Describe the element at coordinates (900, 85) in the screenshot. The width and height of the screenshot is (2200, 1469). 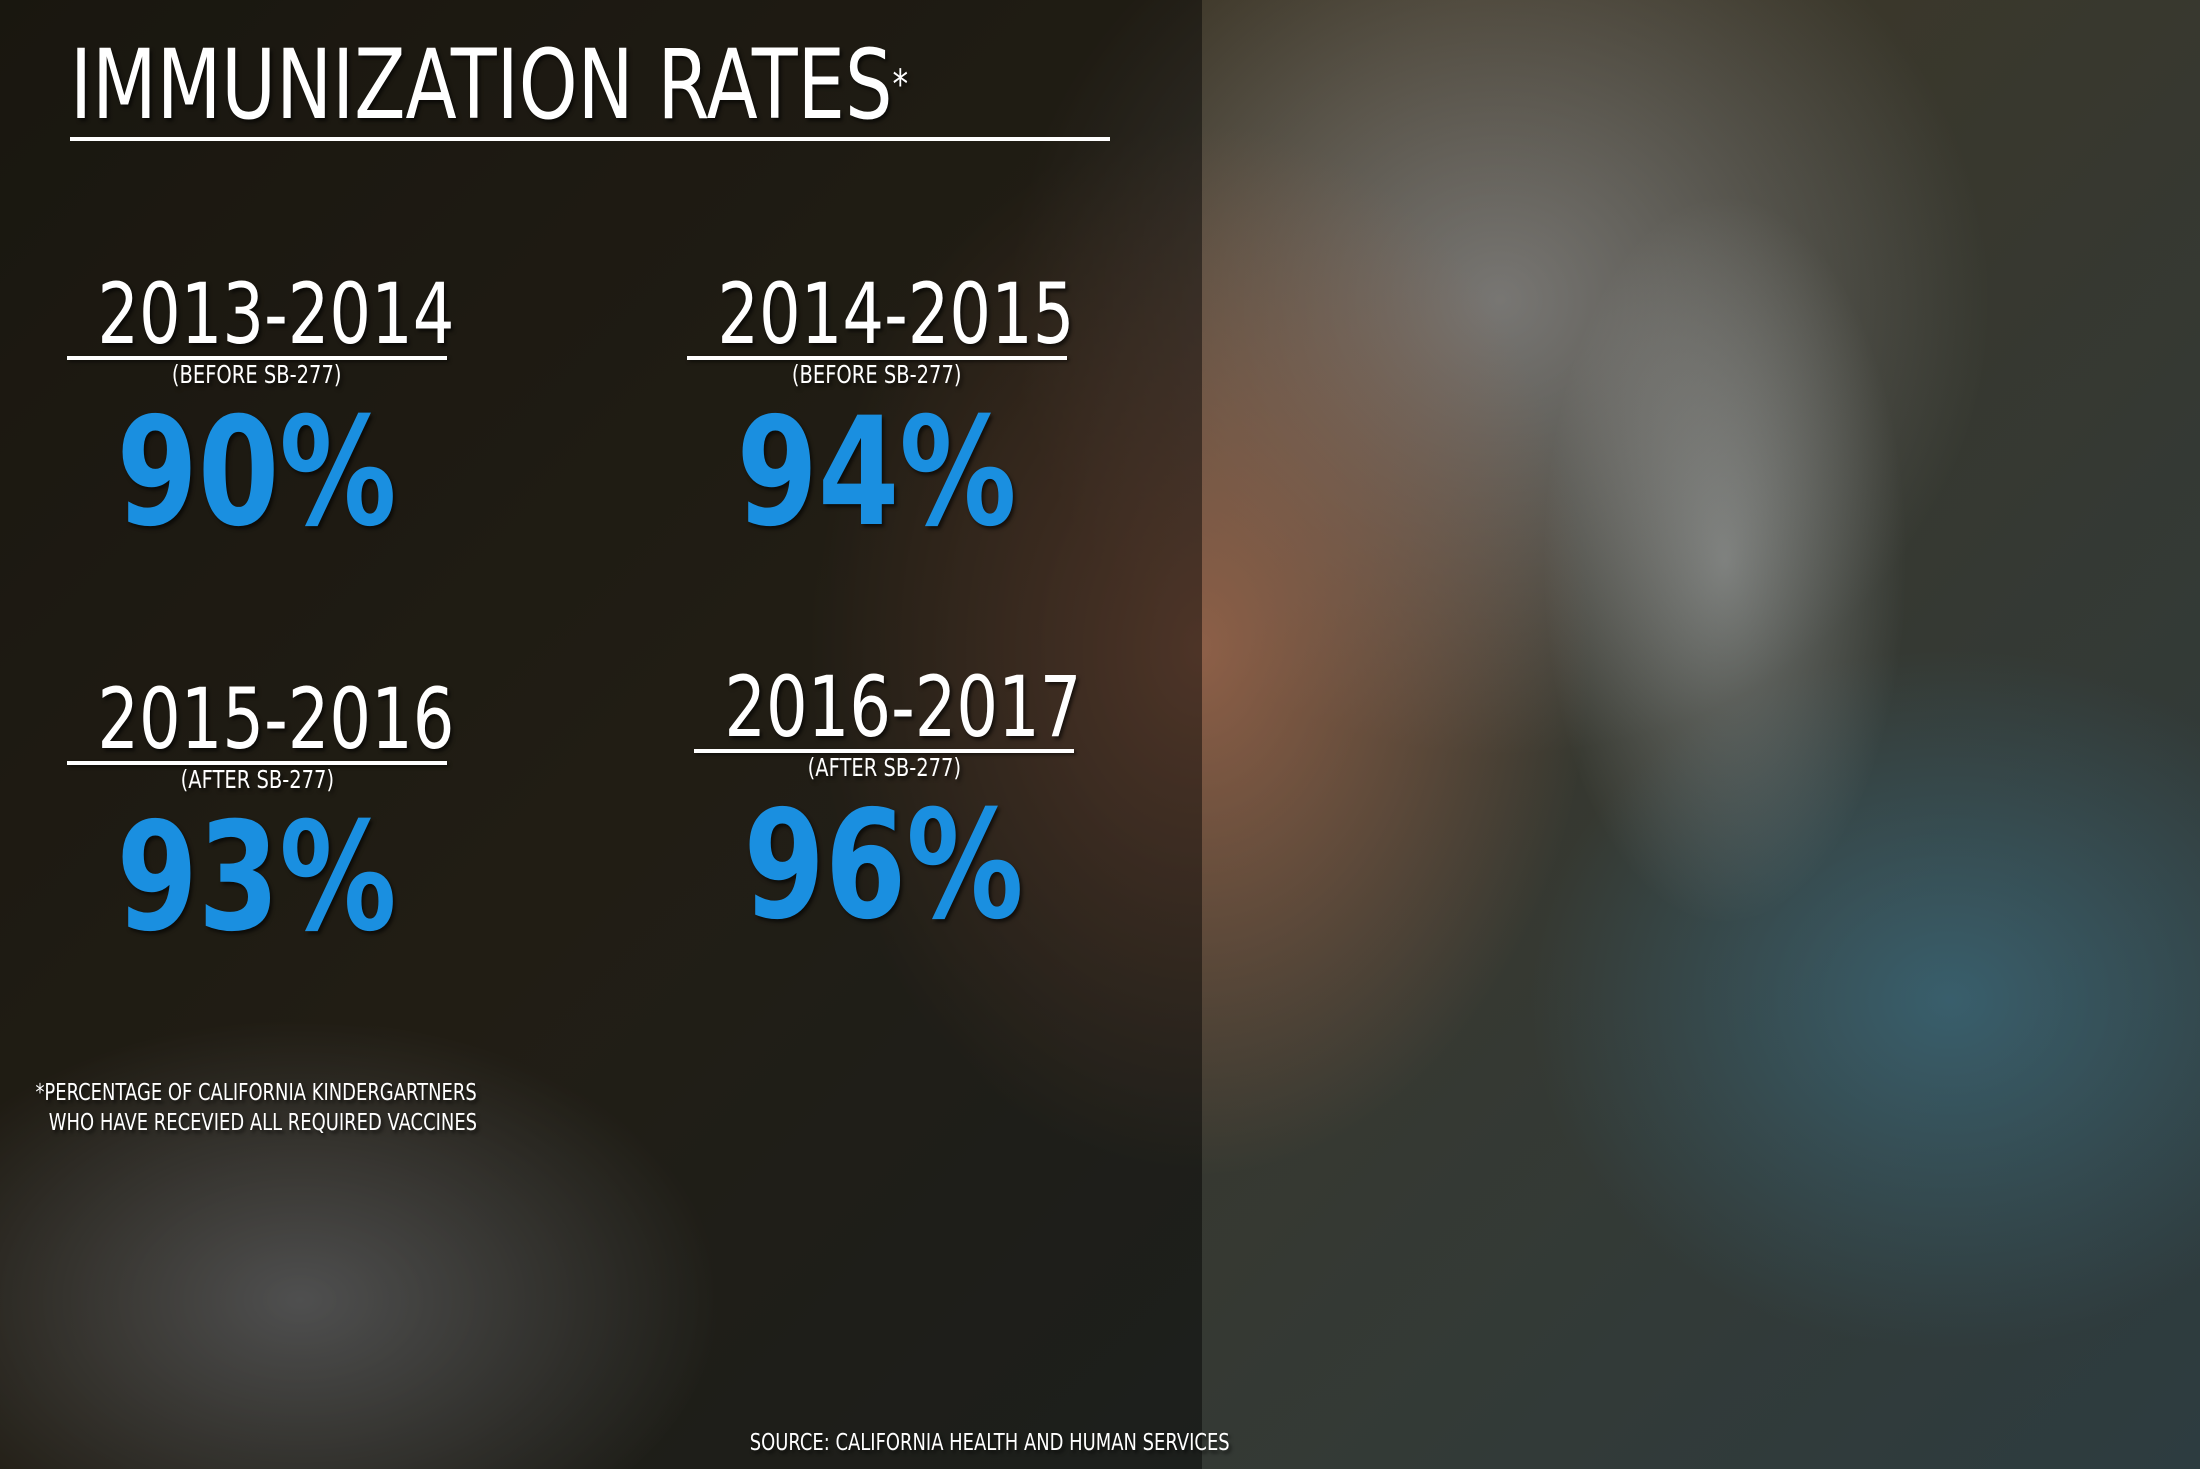
I see `title-marker: *` at that location.